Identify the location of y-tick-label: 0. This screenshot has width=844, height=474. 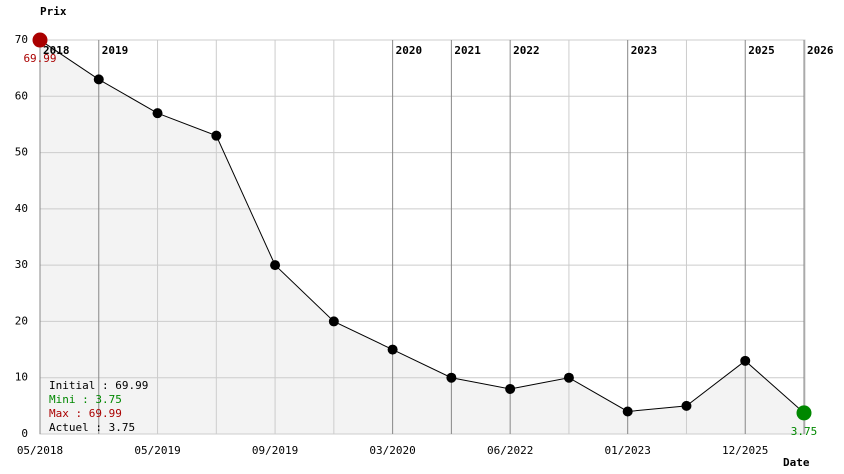
(24, 433).